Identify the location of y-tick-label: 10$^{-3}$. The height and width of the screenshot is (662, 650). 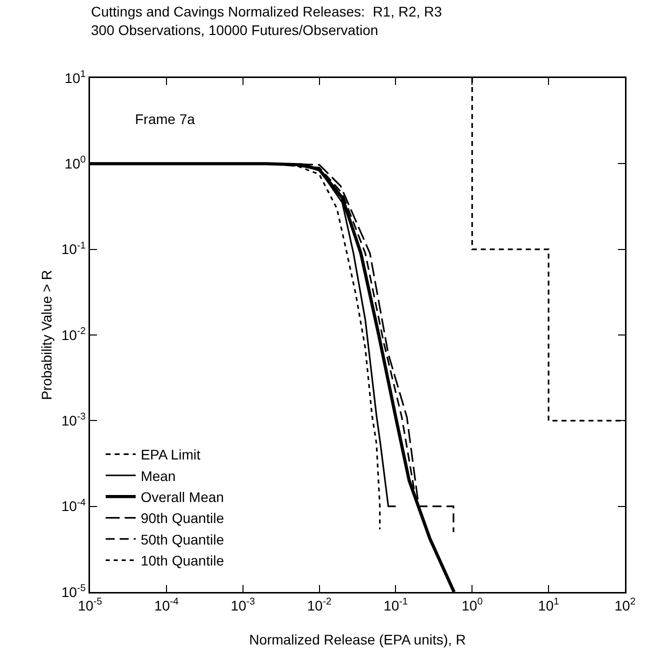
(73, 420).